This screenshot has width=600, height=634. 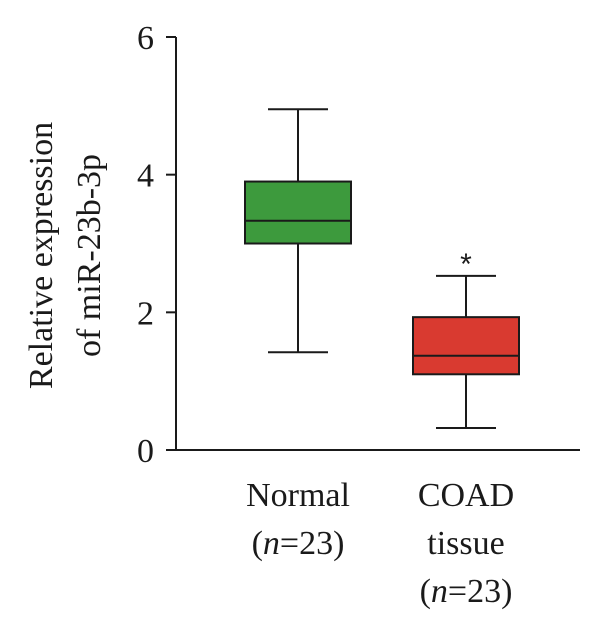 What do you see at coordinates (298, 495) in the screenshot?
I see `category-label-line: Normal` at bounding box center [298, 495].